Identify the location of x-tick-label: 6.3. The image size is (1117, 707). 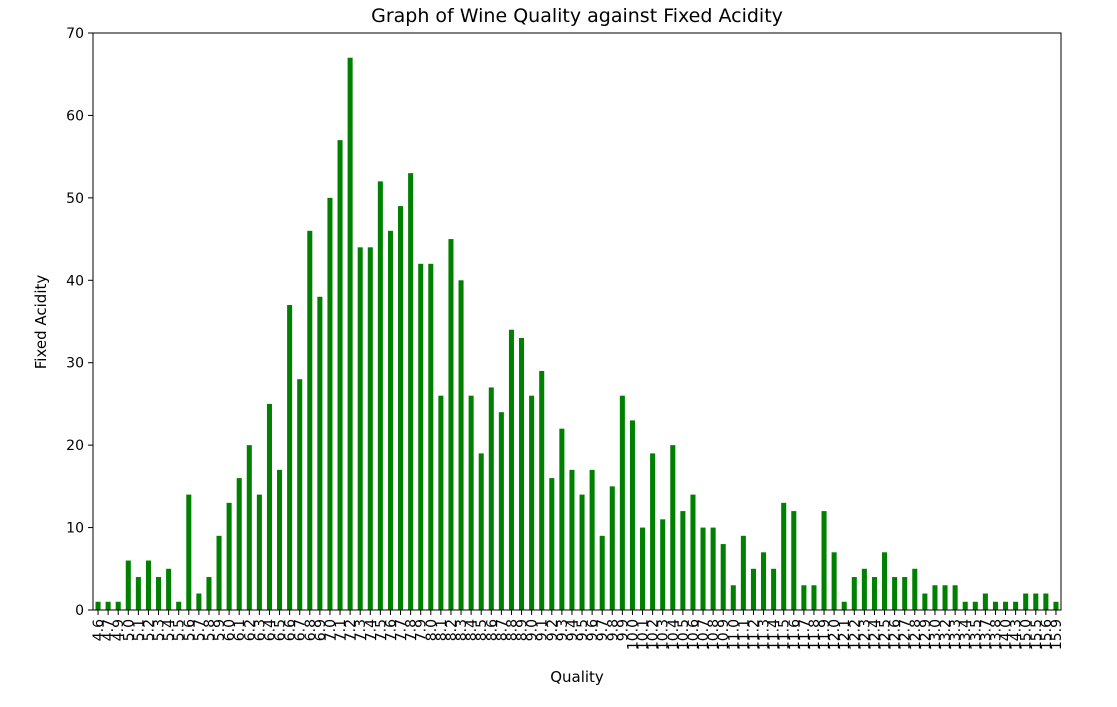
(260, 630).